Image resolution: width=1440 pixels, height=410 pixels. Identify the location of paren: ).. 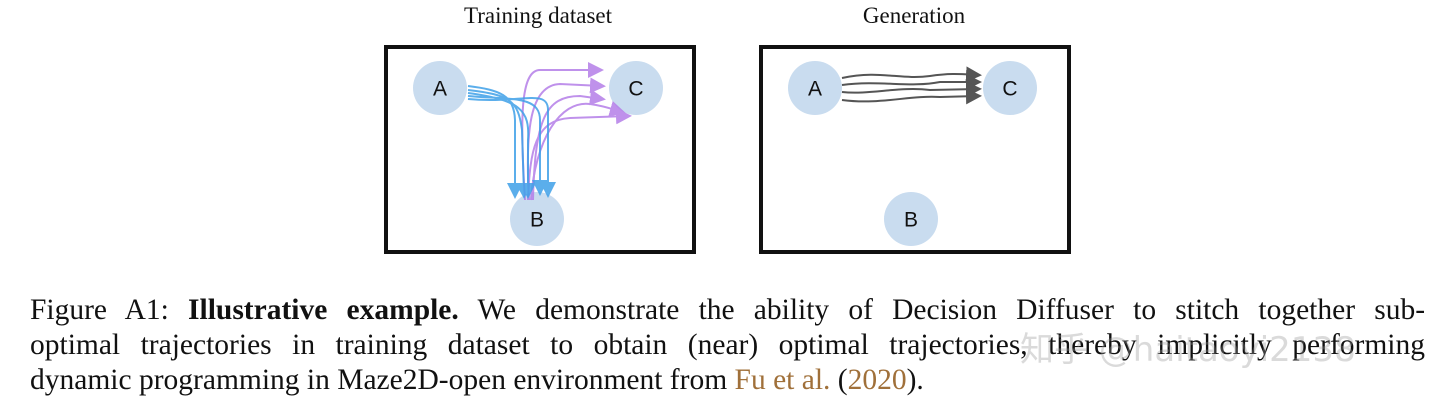
(915, 380).